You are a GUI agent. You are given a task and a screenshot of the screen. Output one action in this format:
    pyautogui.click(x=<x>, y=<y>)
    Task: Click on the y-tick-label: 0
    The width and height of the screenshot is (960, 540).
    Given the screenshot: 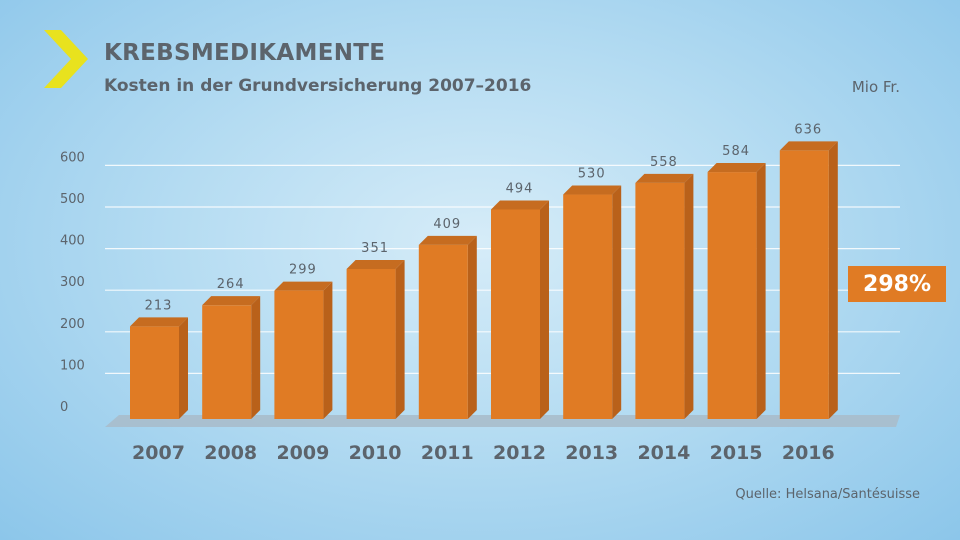 What is the action you would take?
    pyautogui.click(x=64, y=407)
    